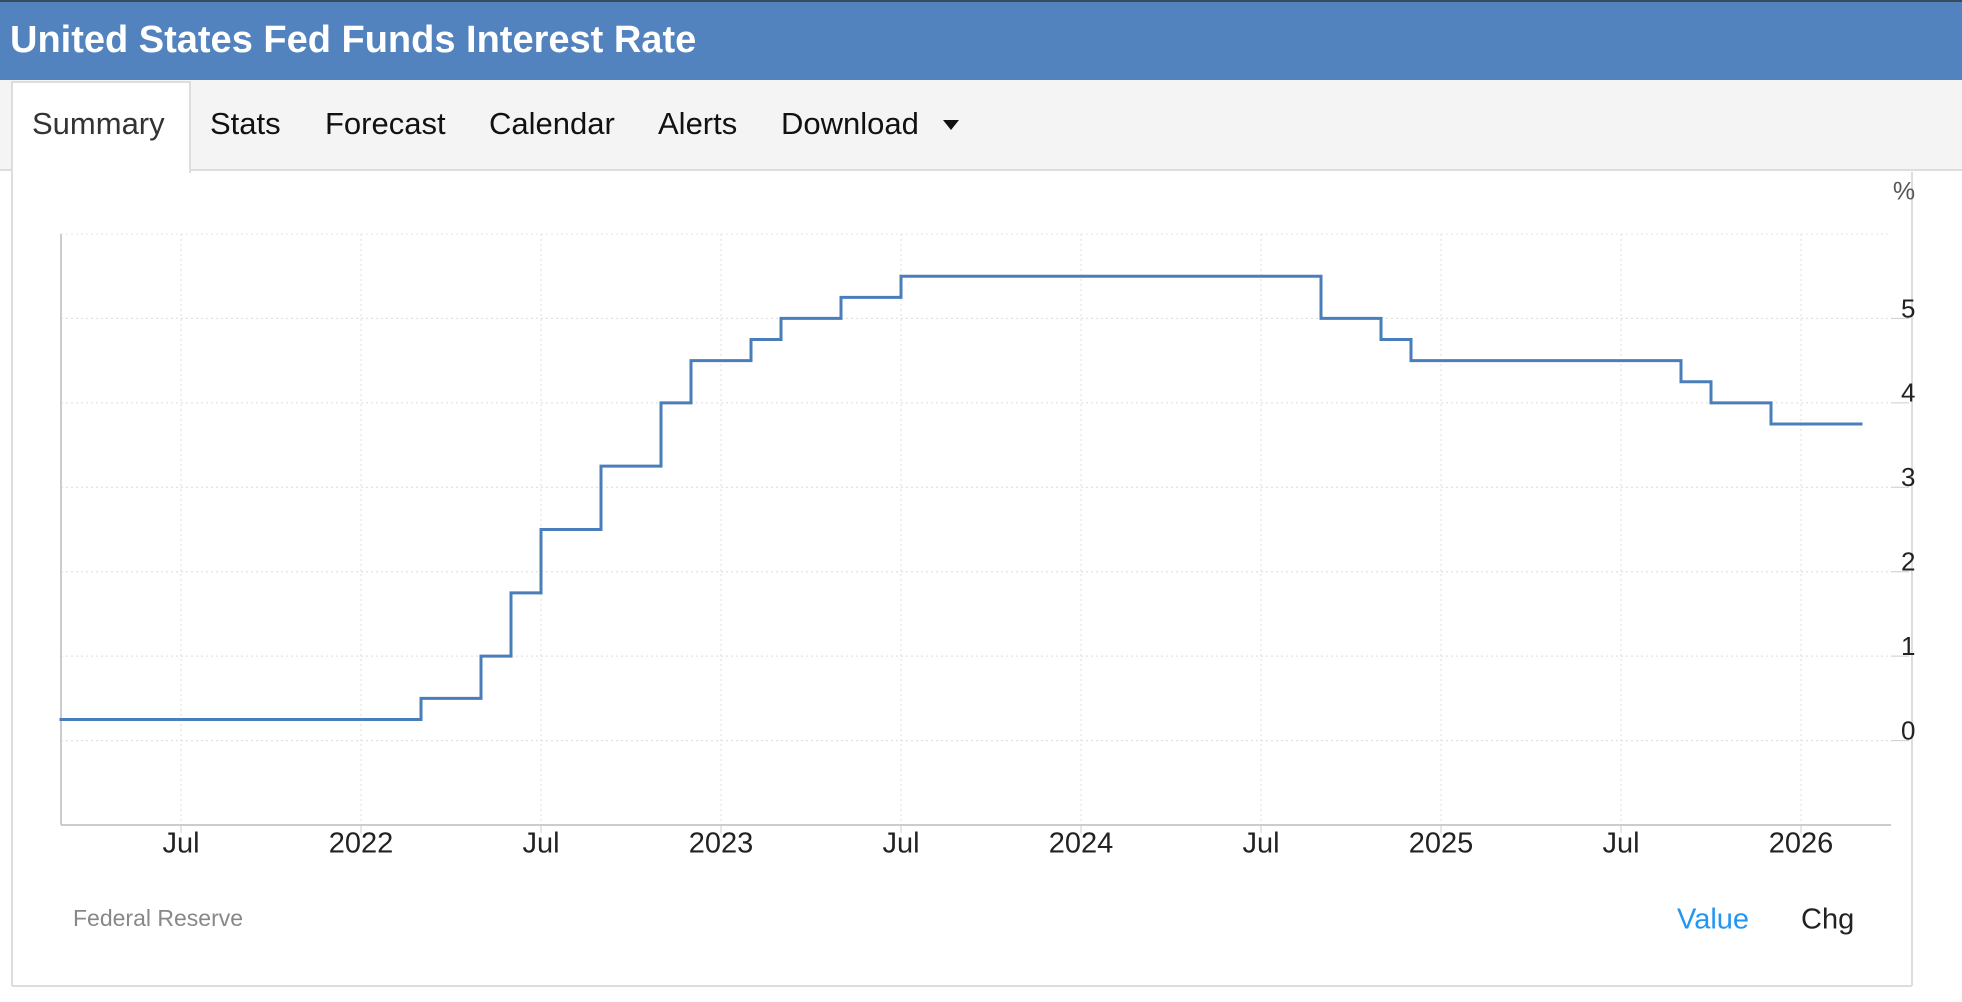 Image resolution: width=1962 pixels, height=1002 pixels. Describe the element at coordinates (1908, 308) in the screenshot. I see `y-tick-label: 5` at that location.